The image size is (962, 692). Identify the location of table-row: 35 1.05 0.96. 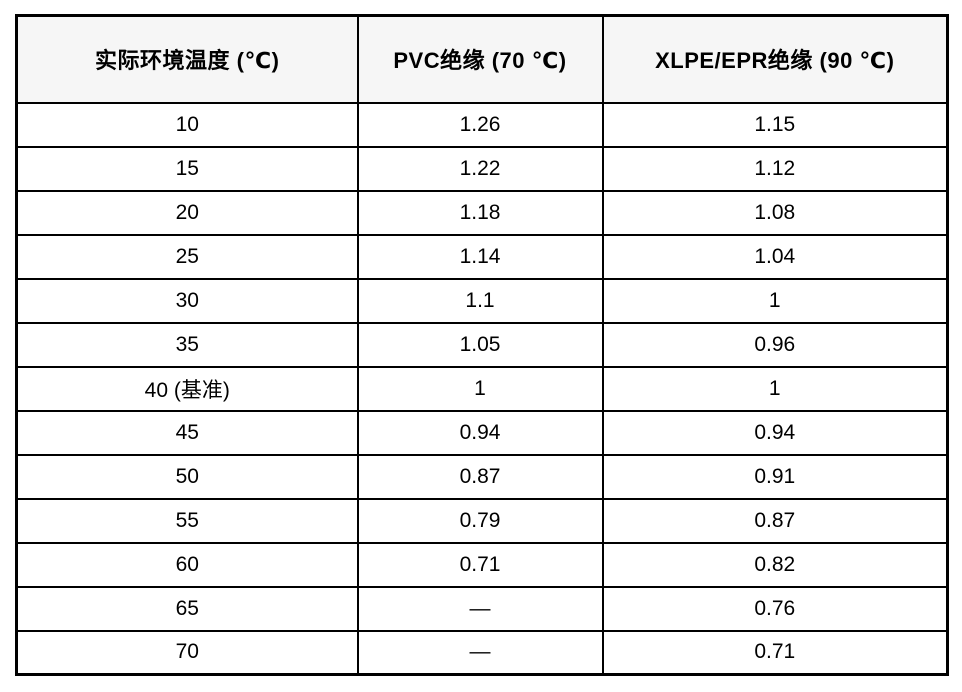
(482, 344).